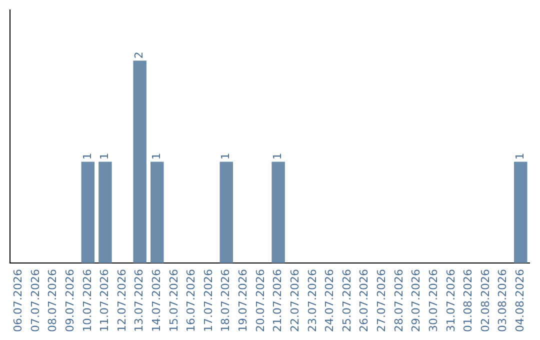  Describe the element at coordinates (191, 300) in the screenshot. I see `x-tick-label: 16.07.2026` at that location.